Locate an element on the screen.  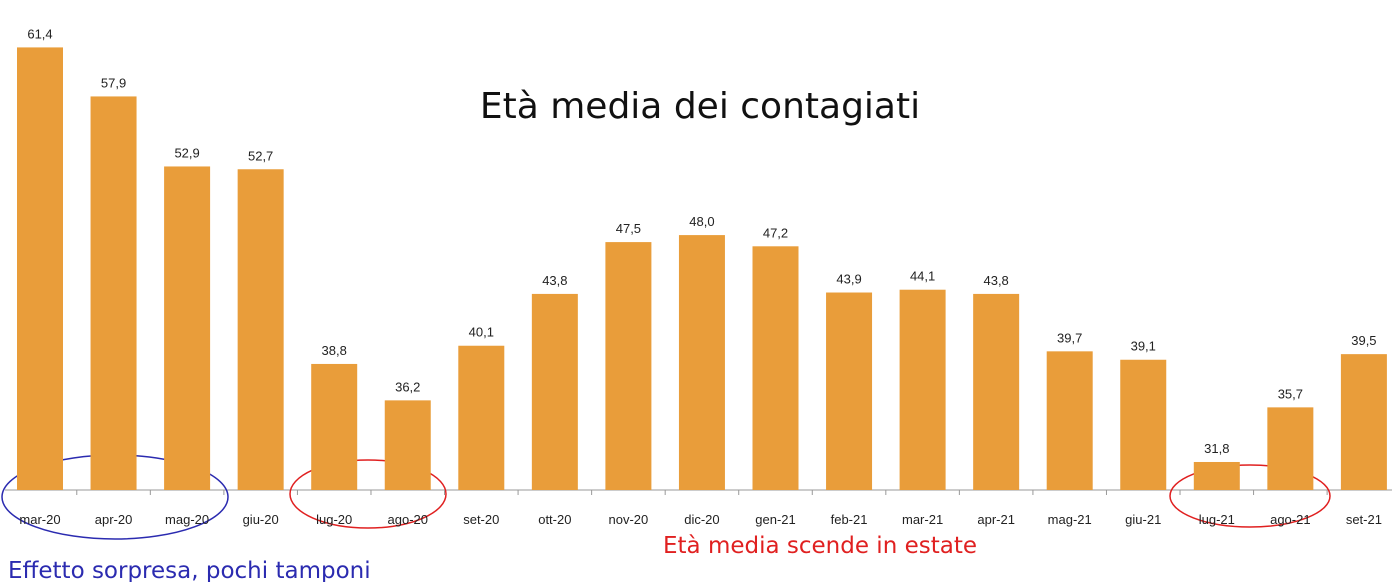
value-label: 47,5 is located at coordinates (628, 228).